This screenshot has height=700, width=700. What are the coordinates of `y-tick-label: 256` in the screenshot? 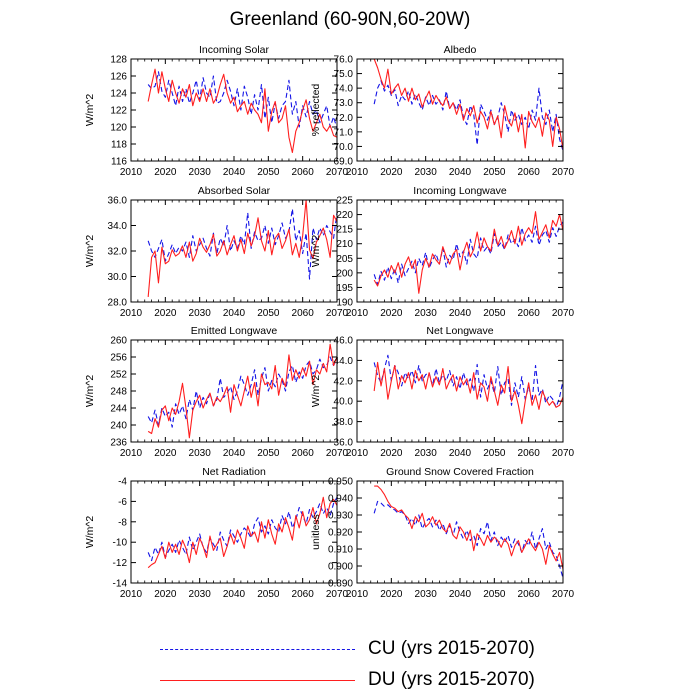 It's located at (118, 358).